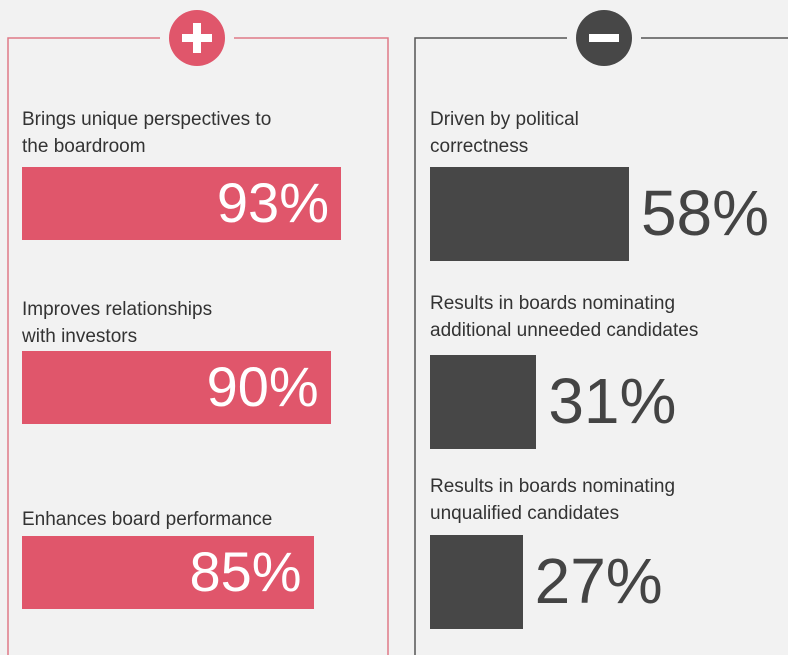 This screenshot has width=788, height=655. Describe the element at coordinates (147, 519) in the screenshot. I see `category-label: Enhances board performance` at that location.